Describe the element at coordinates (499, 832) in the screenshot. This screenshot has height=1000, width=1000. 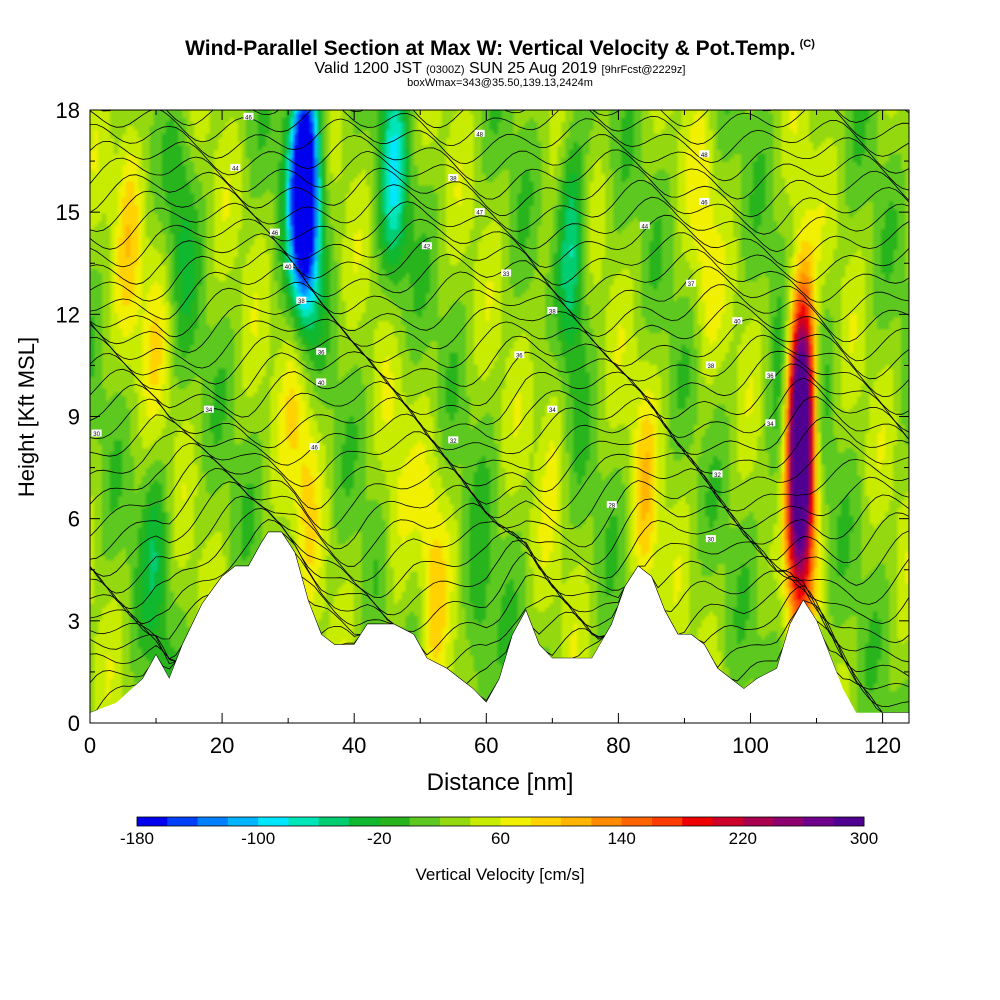
I see `colorbar: -180 -100 -20 60 140 220 300` at that location.